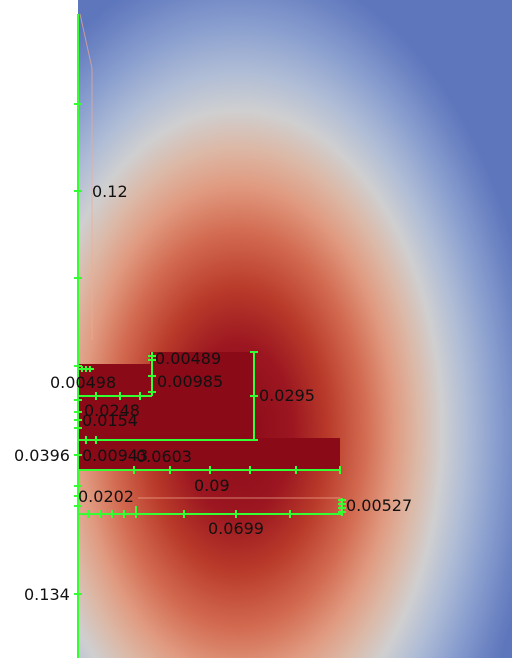 This screenshot has height=658, width=512. Describe the element at coordinates (190, 381) in the screenshot. I see `dimension-label-0-00985: 0.00985` at that location.